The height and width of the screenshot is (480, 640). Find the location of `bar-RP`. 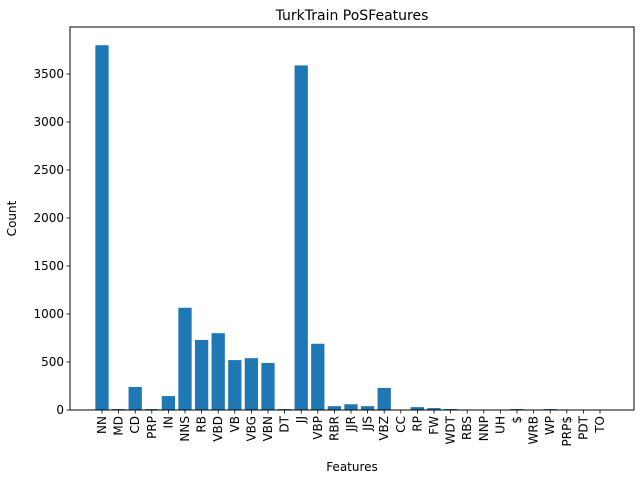

bar-RP is located at coordinates (417, 408).